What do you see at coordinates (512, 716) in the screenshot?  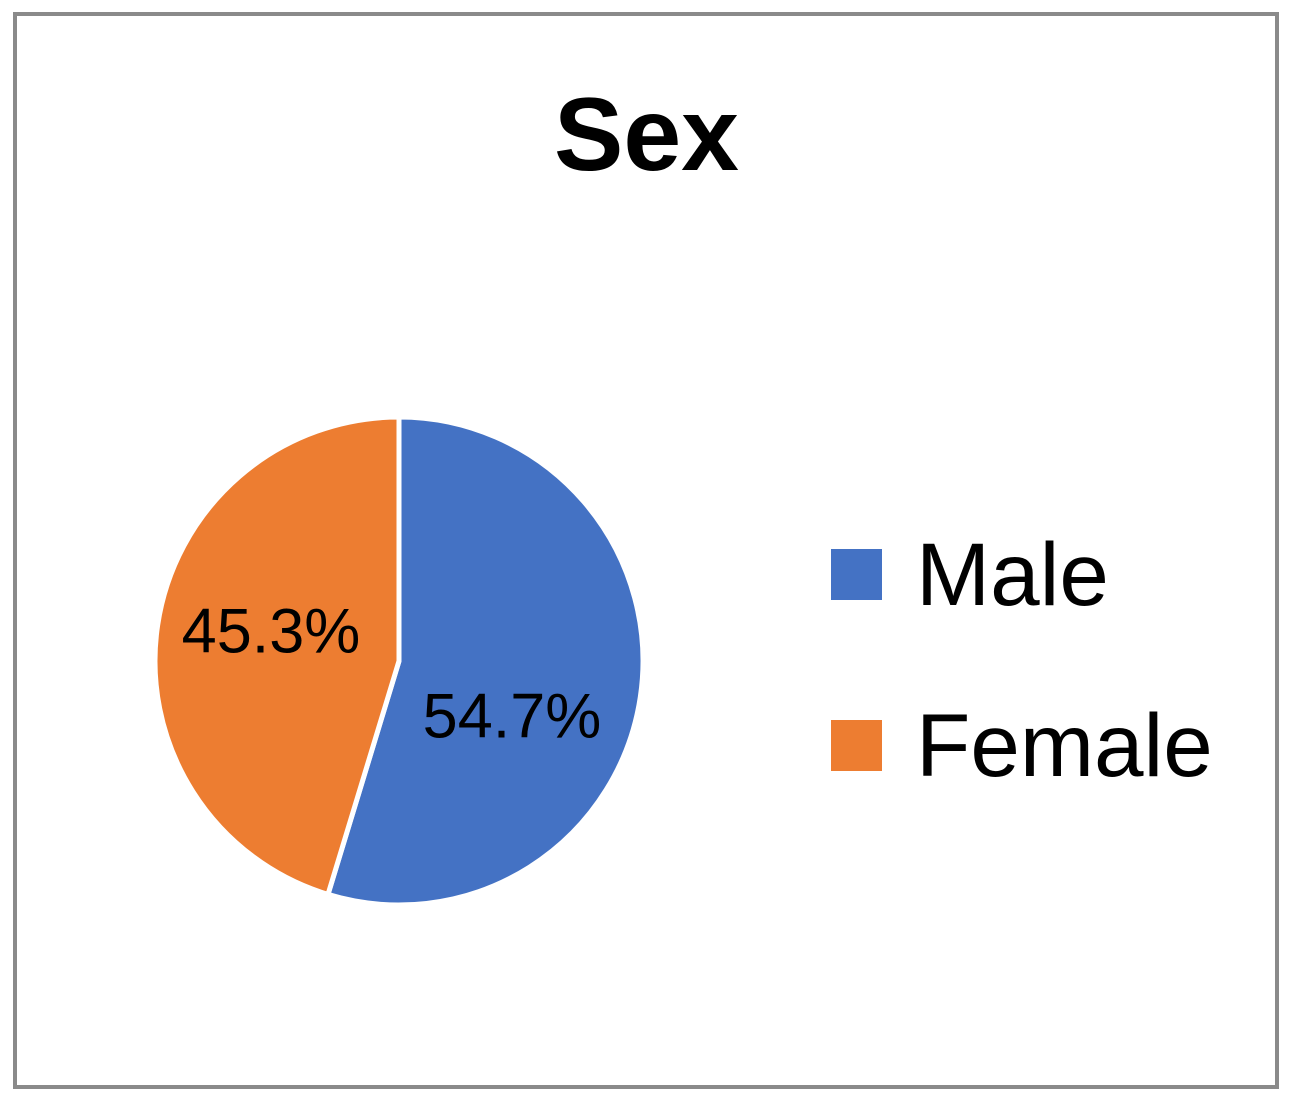 I see `pie-label-male: 54.7%` at bounding box center [512, 716].